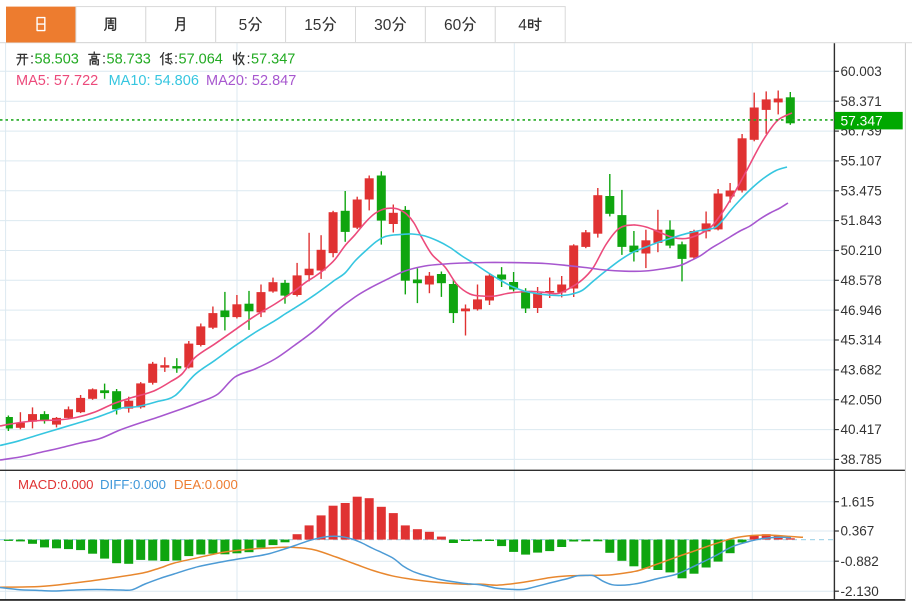  I want to click on svg-text: MA5: 57.722, so click(57, 81).